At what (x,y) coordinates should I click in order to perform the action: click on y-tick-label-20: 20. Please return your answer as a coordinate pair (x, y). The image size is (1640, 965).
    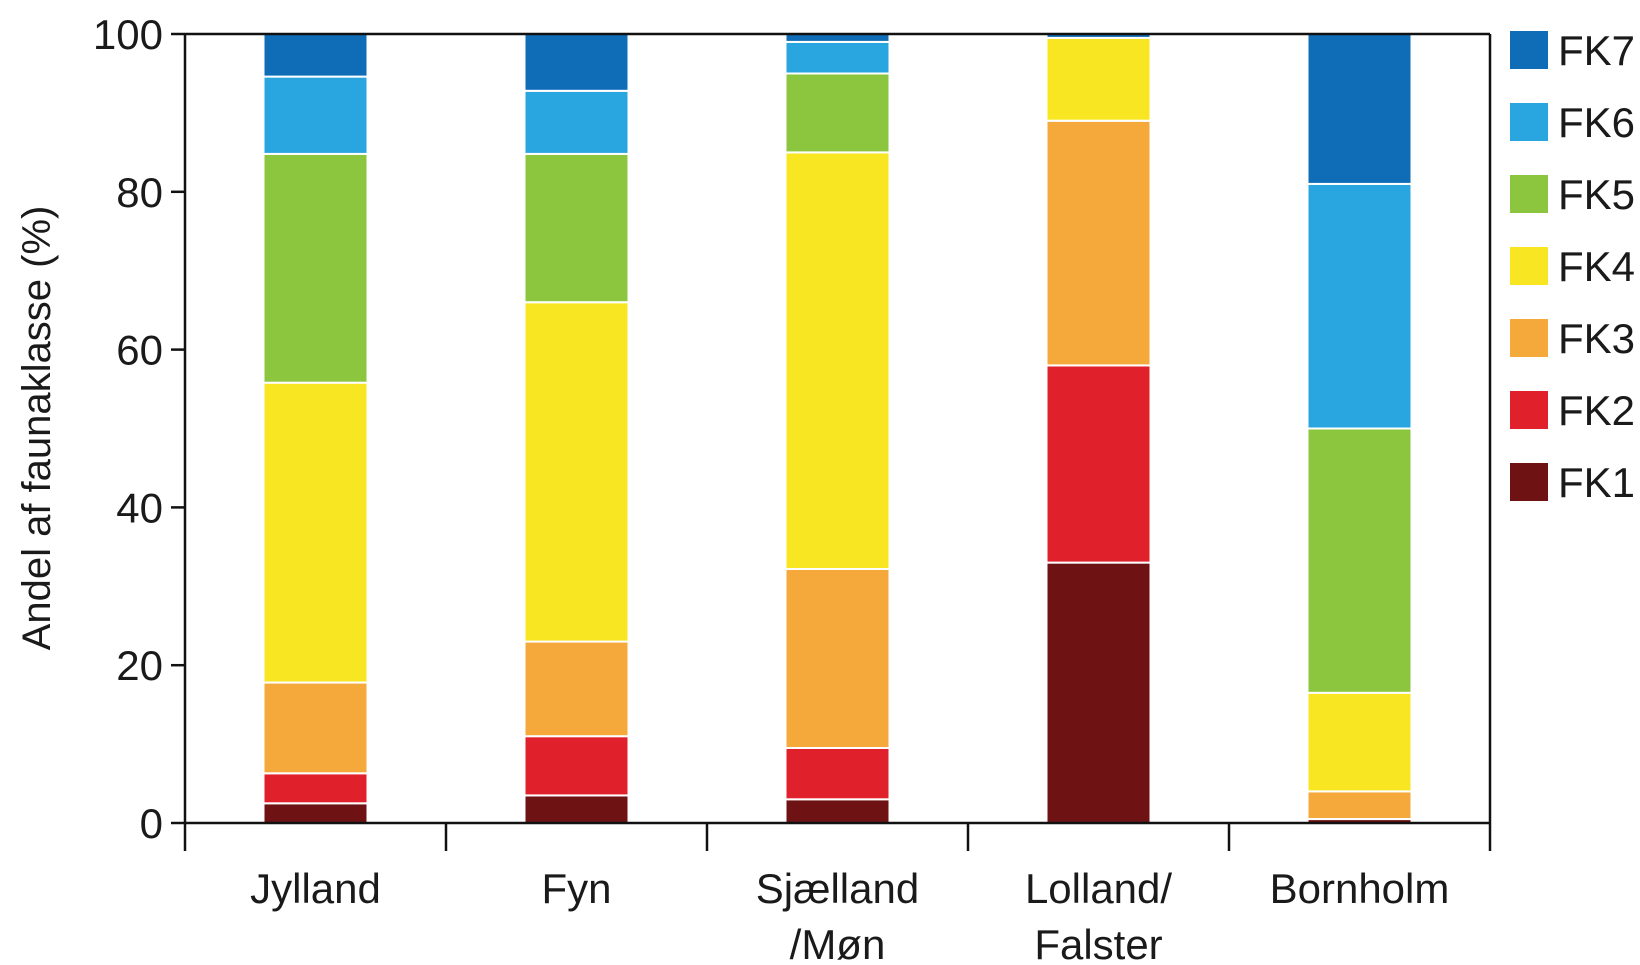
    Looking at the image, I should click on (139, 665).